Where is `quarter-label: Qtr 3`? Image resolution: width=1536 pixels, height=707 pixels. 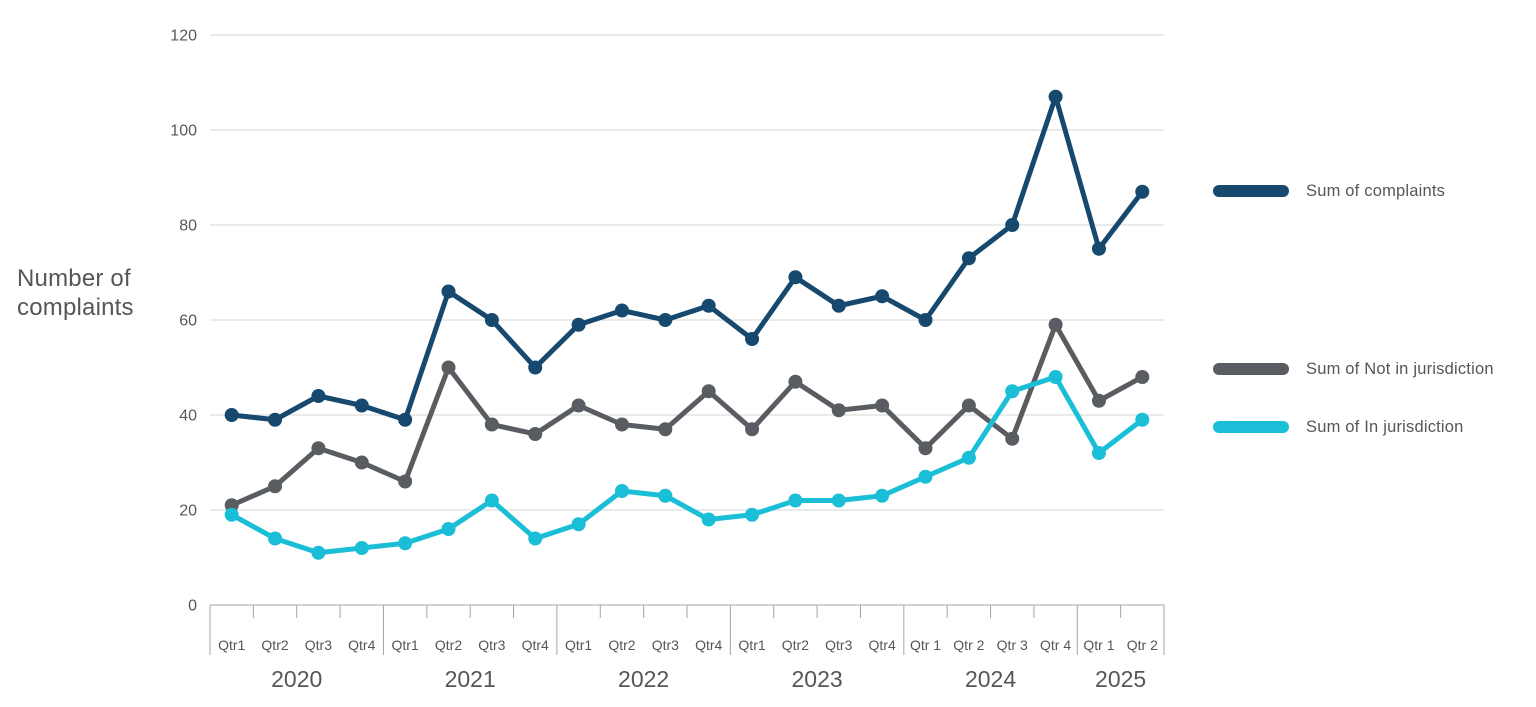
quarter-label: Qtr 3 is located at coordinates (1012, 645).